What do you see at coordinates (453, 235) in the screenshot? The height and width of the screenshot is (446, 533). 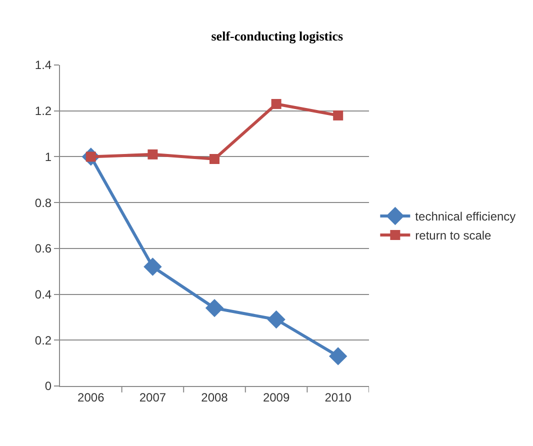 I see `legend-label: return to scale` at bounding box center [453, 235].